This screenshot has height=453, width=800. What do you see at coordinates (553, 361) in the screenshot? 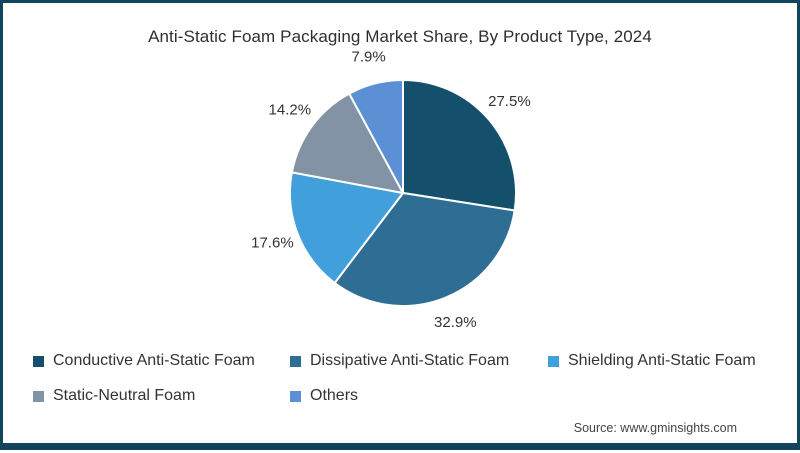
I see `legend-marker-shielding-icon` at bounding box center [553, 361].